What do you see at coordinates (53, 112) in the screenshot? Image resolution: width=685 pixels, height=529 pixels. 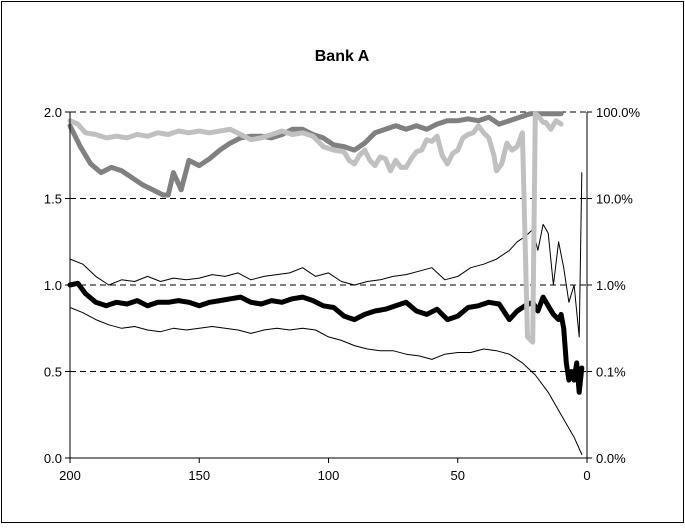 I see `y-tick-label-4: 2.0` at bounding box center [53, 112].